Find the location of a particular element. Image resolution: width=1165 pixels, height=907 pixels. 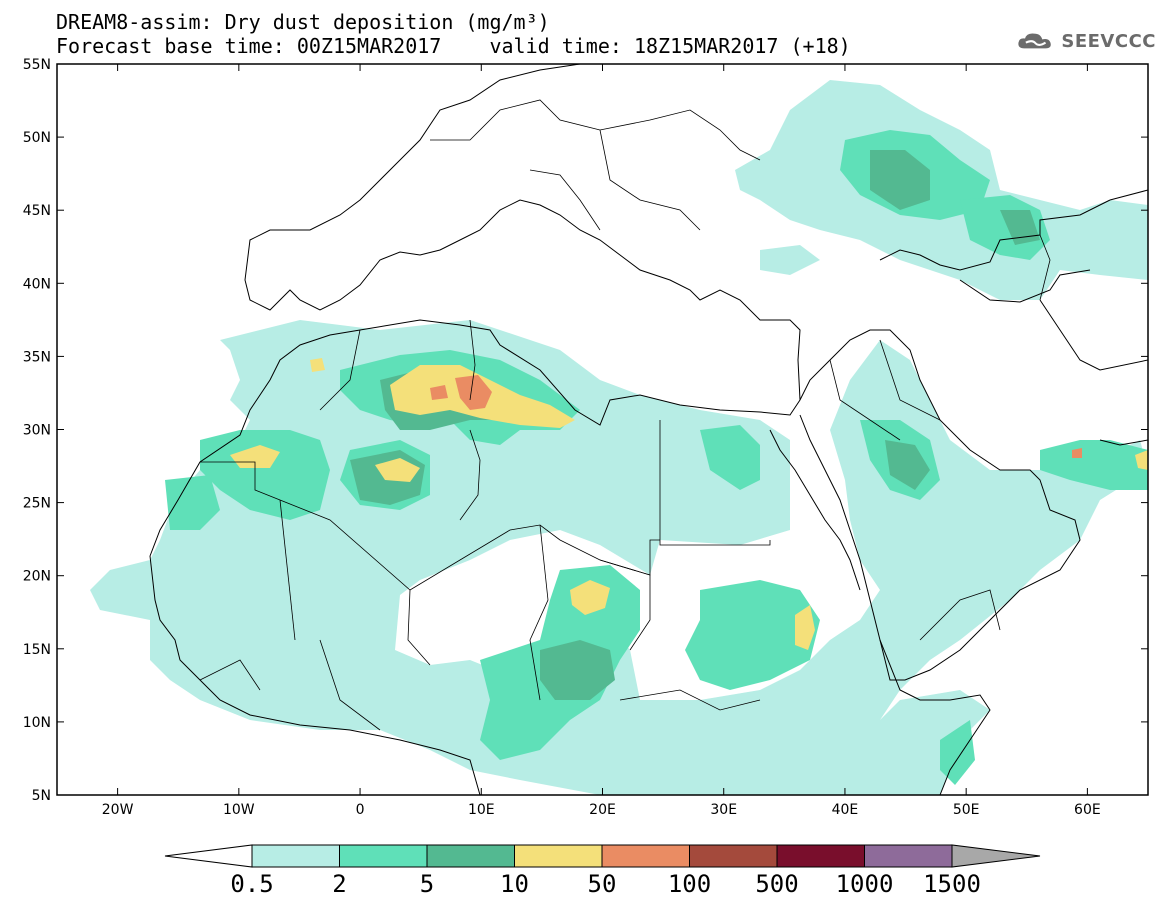

colorbar-label: 1000 is located at coordinates (865, 884).